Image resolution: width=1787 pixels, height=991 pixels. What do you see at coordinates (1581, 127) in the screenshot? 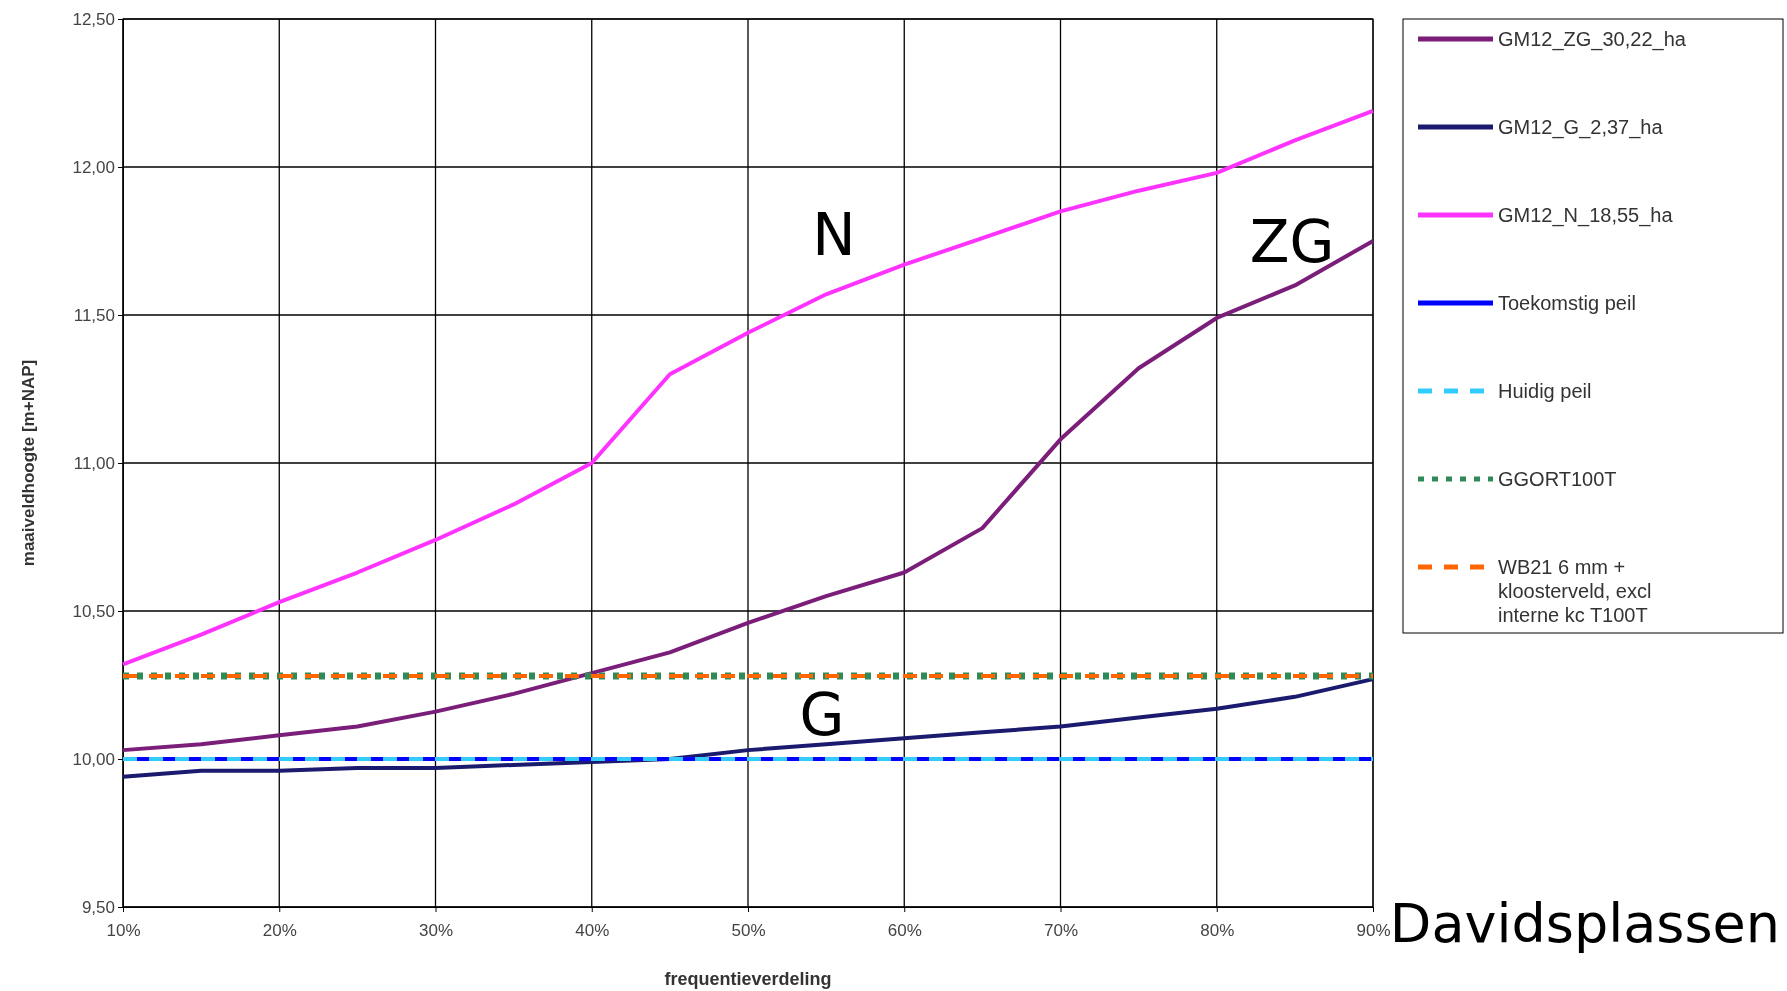
I see `legend-label: GM12_G_2,37_ha` at bounding box center [1581, 127].